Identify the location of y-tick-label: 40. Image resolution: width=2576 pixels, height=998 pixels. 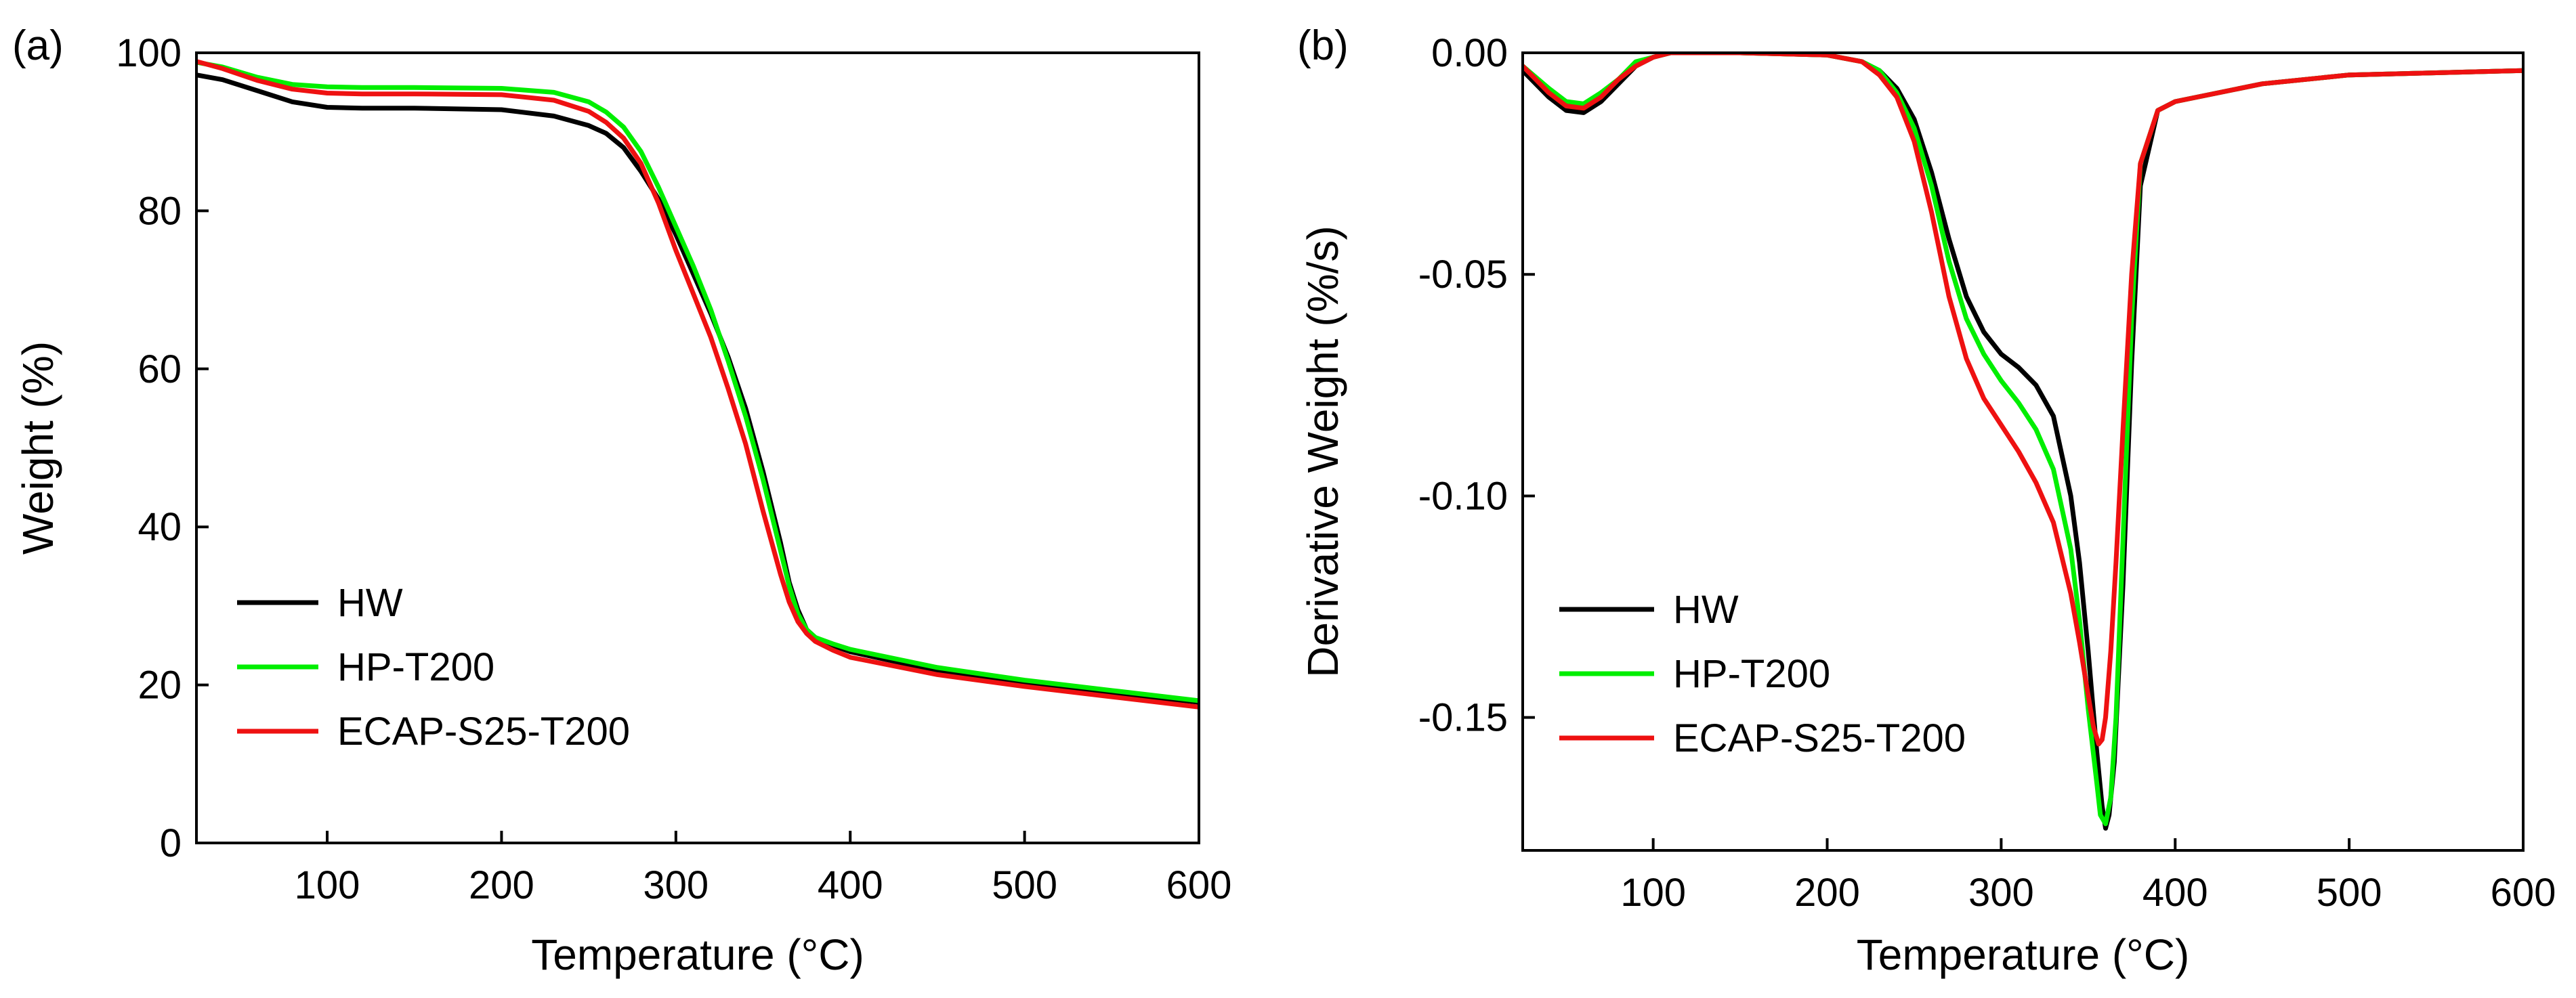
(160, 527).